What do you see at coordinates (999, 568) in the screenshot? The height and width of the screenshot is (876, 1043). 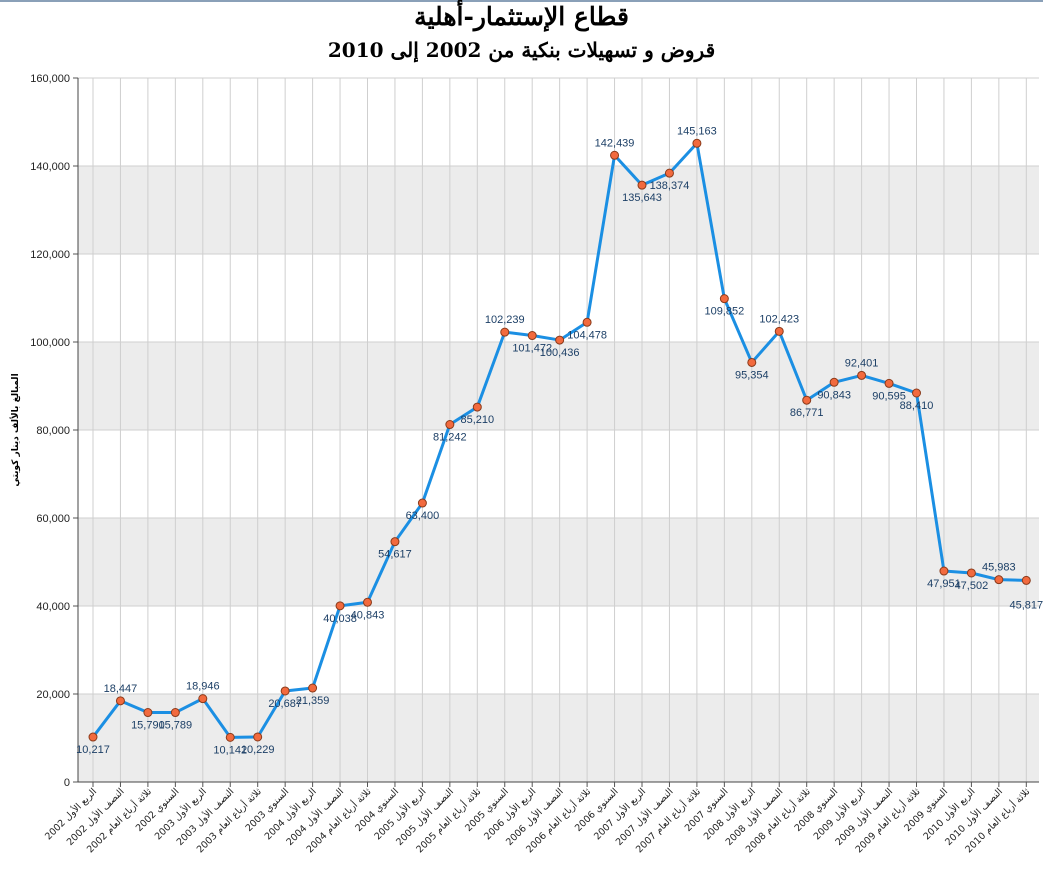 I see `data-label: 45,983` at bounding box center [999, 568].